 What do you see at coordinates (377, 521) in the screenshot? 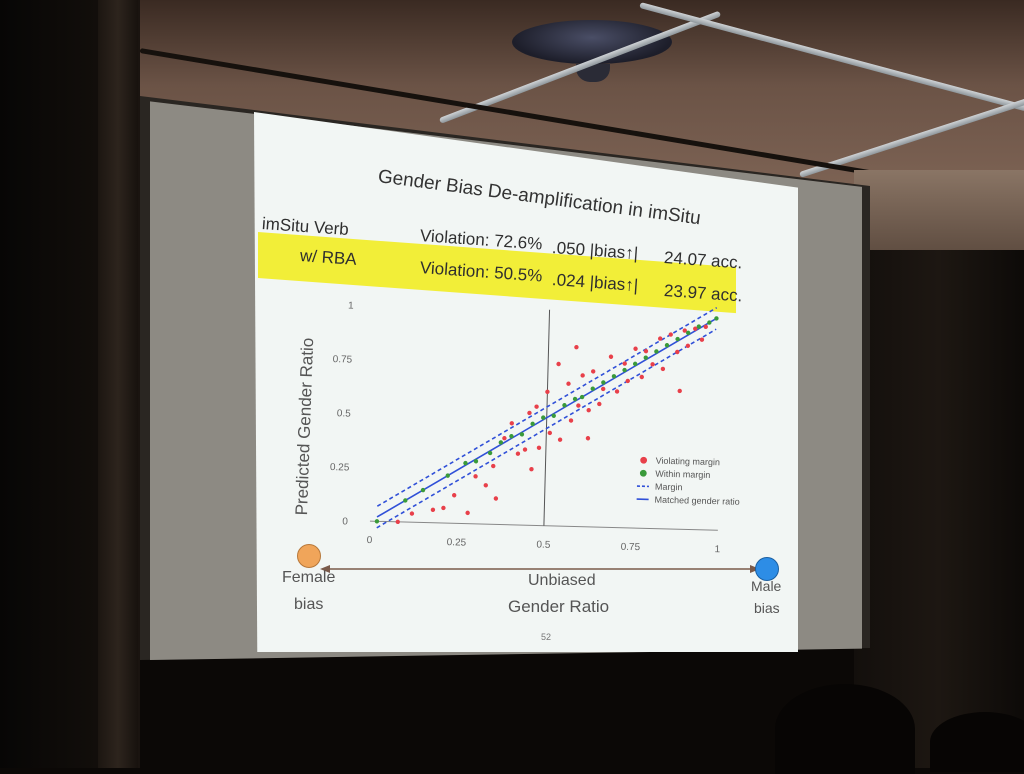
I see `within-margin-point` at bounding box center [377, 521].